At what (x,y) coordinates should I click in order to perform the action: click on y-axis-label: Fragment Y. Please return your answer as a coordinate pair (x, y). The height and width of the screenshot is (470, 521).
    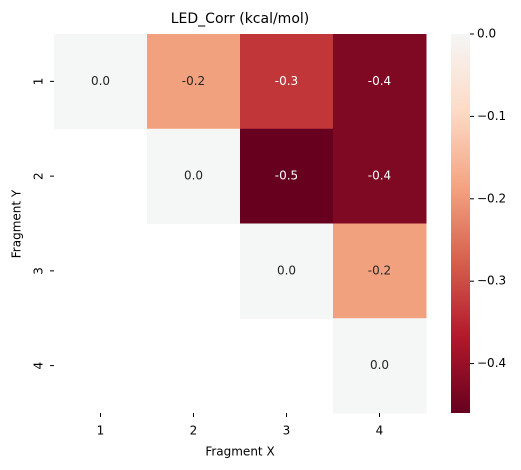
    Looking at the image, I should click on (17, 223).